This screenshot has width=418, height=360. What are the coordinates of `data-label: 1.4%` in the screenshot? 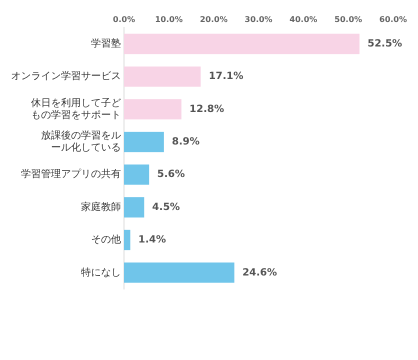 It's located at (152, 240).